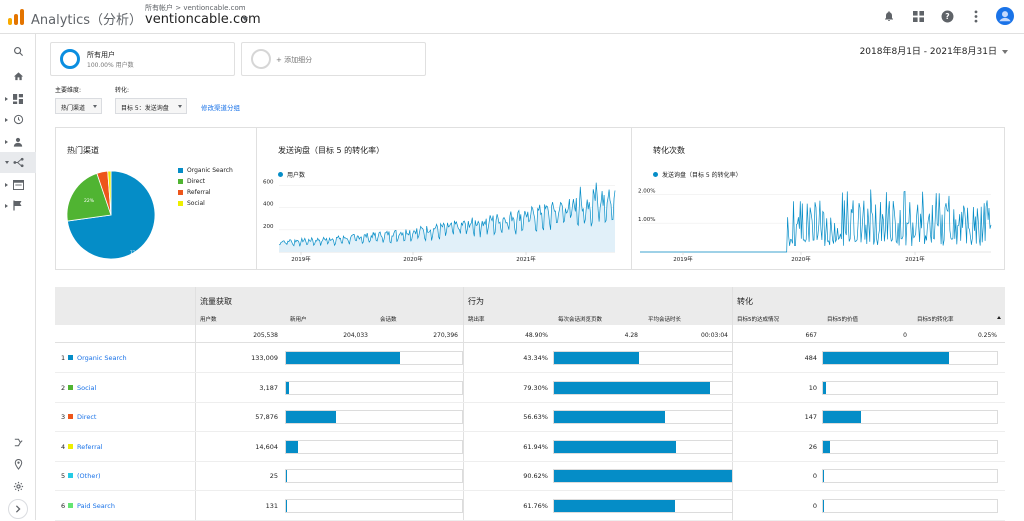  Describe the element at coordinates (142, 59) in the screenshot. I see `segment-all-users: 所有用户 100.00% 用户数` at that location.